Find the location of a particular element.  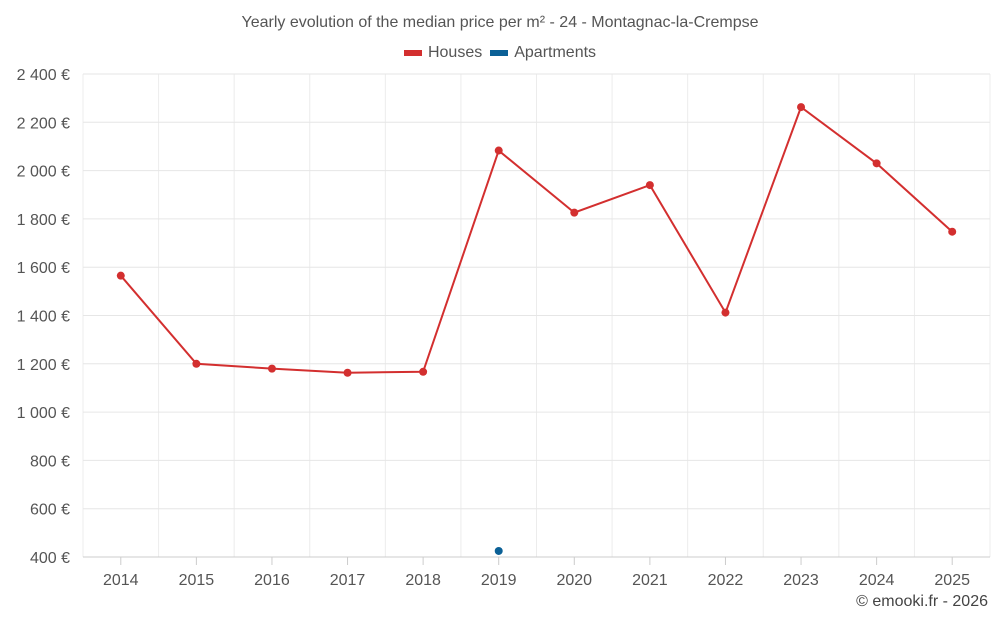

x-tick-label: 2024 is located at coordinates (877, 580).